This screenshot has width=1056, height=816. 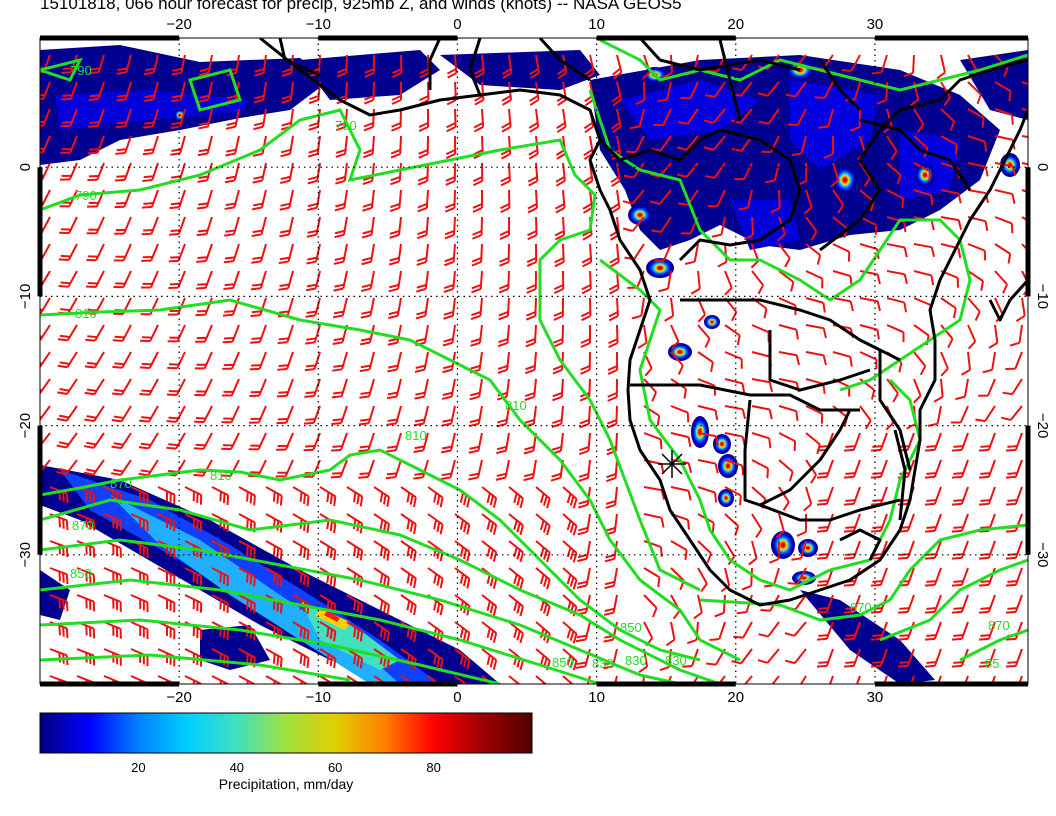 What do you see at coordinates (25, 167) in the screenshot?
I see `lat-tick-label-left: 0` at bounding box center [25, 167].